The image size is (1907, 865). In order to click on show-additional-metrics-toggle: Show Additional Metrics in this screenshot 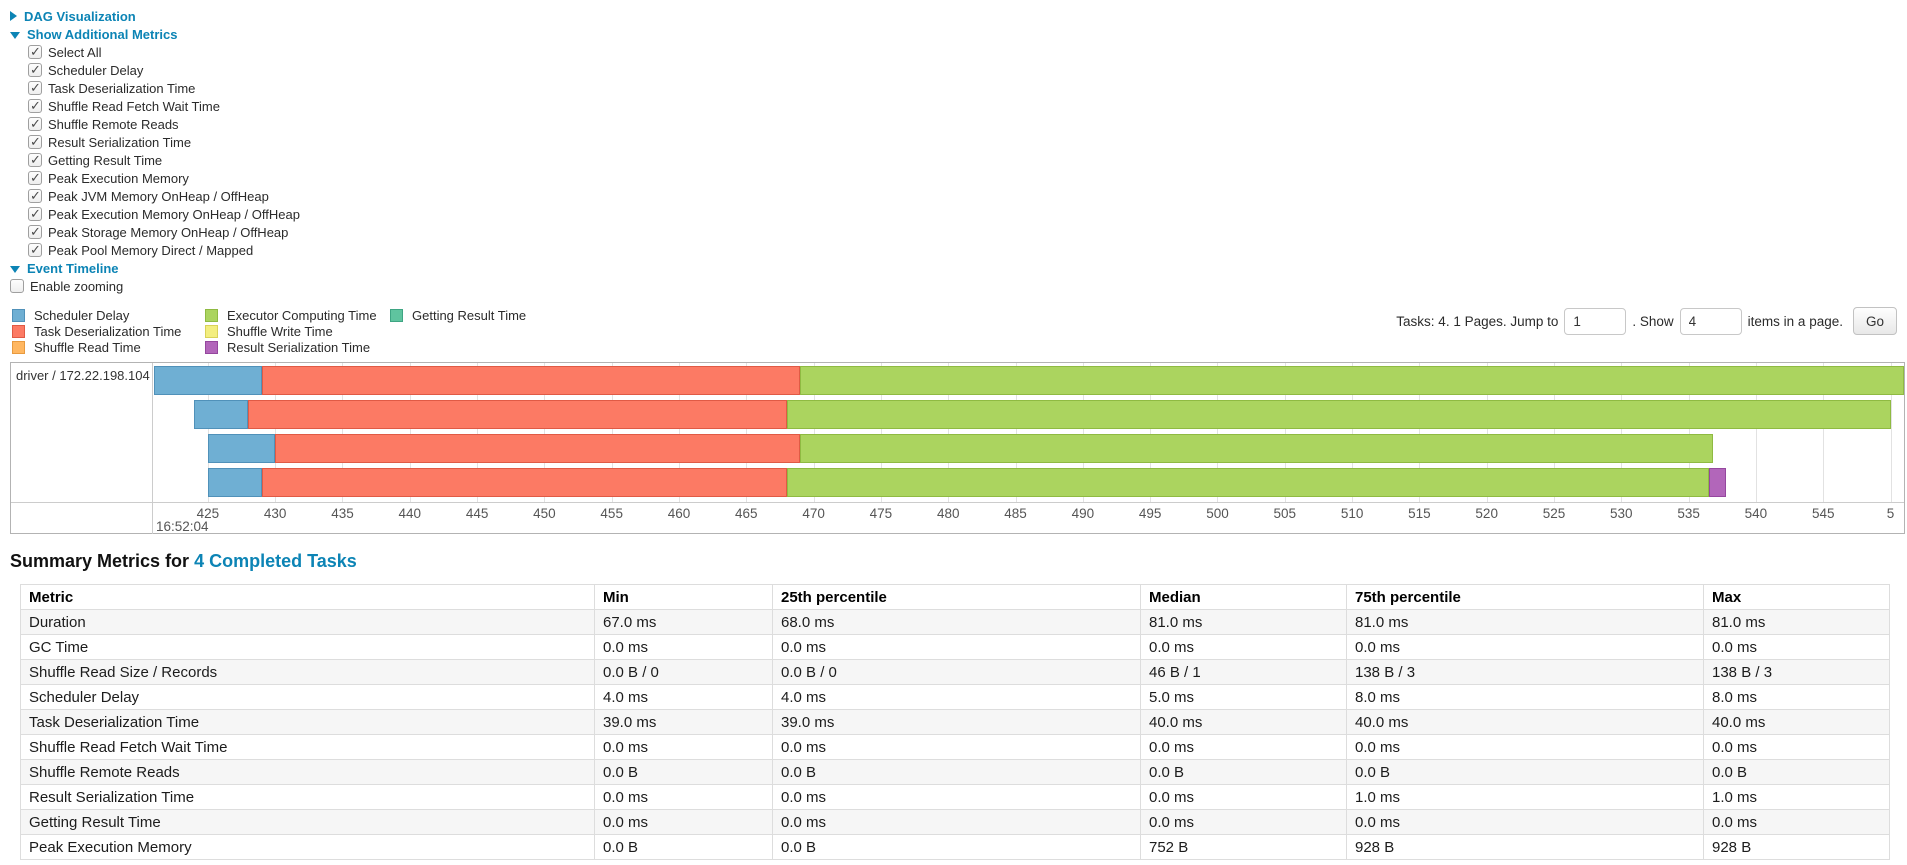, I will do `click(958, 34)`.